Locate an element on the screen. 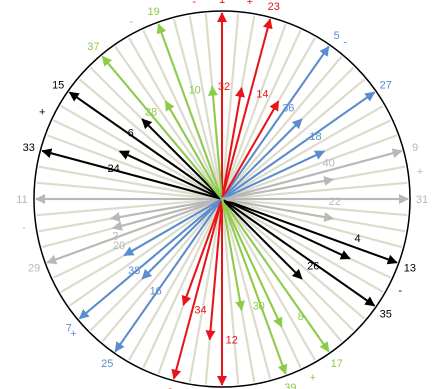 The image size is (438, 389). vector-label-20: 20 is located at coordinates (119, 246).